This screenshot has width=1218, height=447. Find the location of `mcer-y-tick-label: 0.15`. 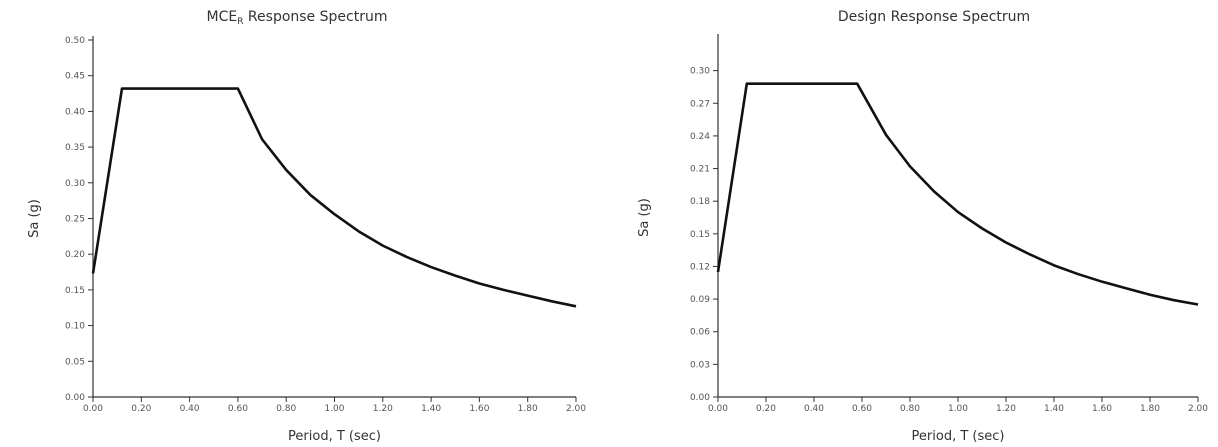

mcer-y-tick-label: 0.15 is located at coordinates (75, 291).